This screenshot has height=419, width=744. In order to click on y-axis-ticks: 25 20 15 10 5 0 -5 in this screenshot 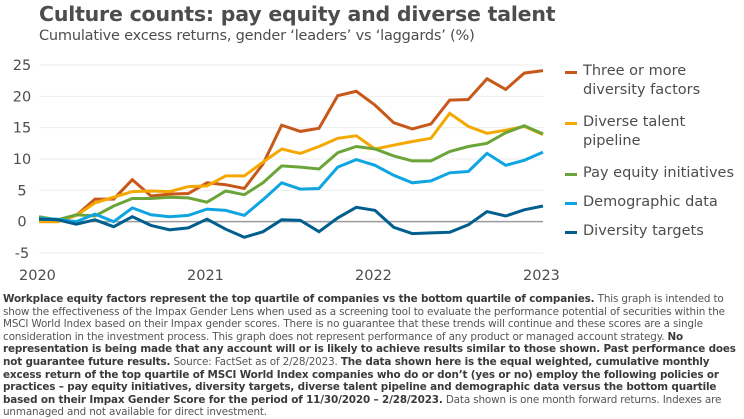, I will do `click(22, 160)`.